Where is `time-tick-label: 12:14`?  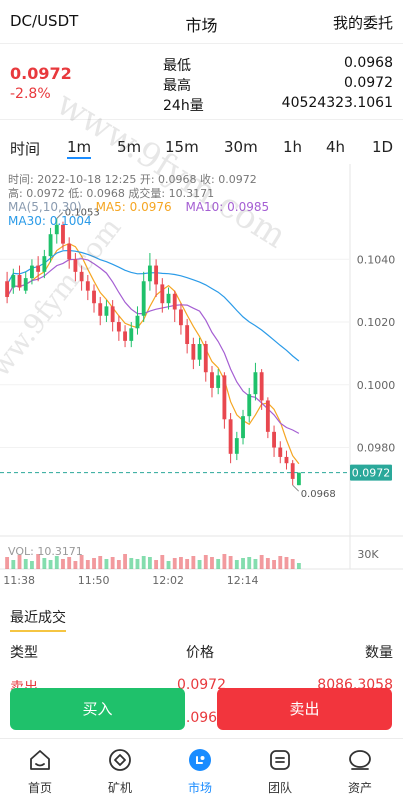
time-tick-label: 12:14 is located at coordinates (243, 580).